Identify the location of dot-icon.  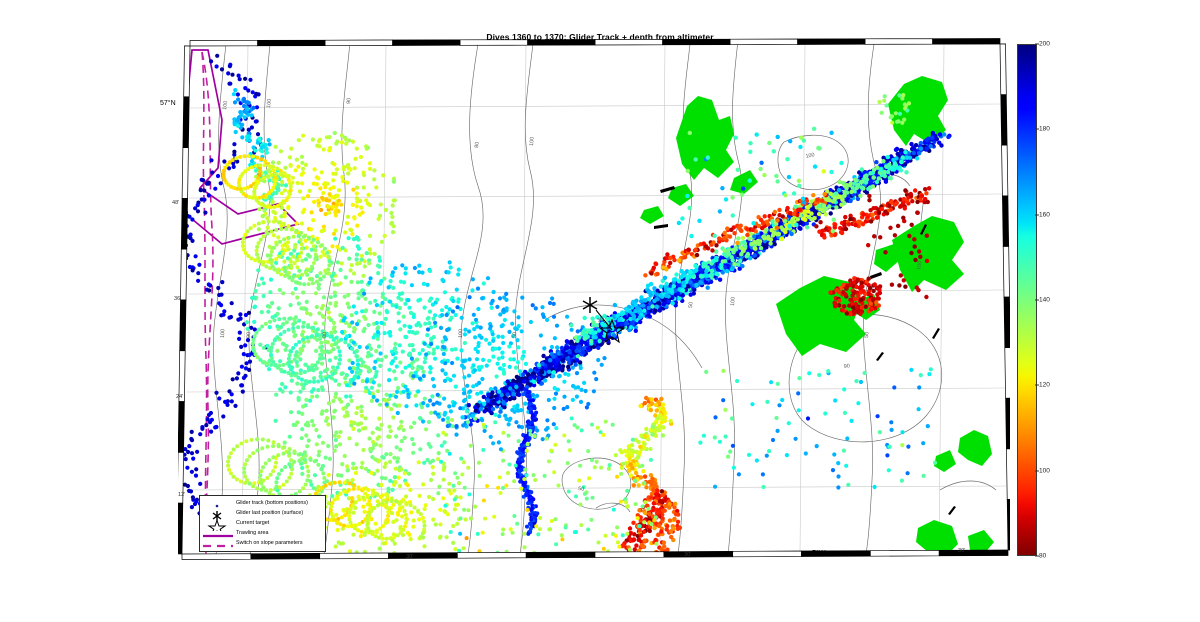
(217, 503).